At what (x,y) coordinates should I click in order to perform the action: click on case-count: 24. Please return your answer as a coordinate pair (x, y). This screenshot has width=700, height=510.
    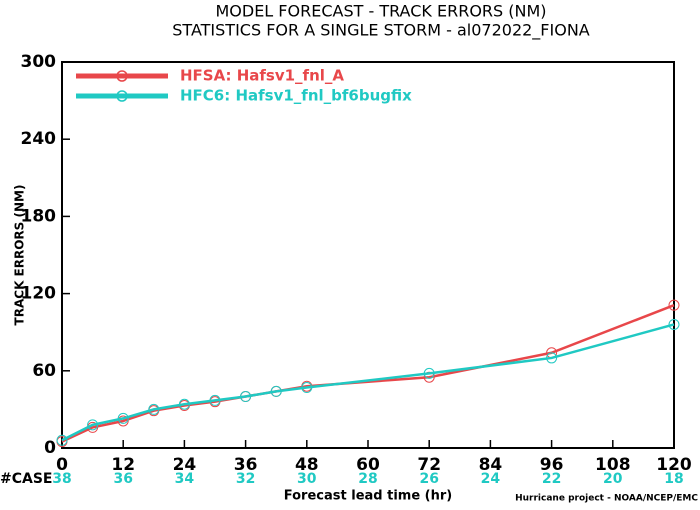
    Looking at the image, I should click on (491, 479).